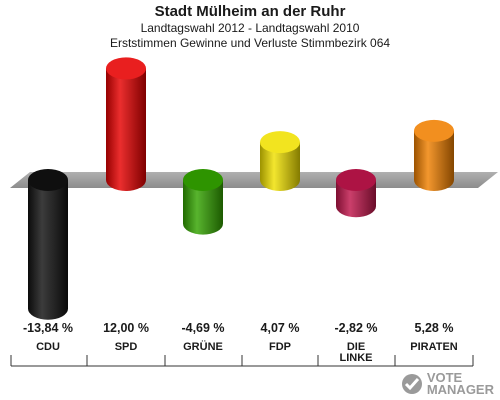 The height and width of the screenshot is (400, 500). What do you see at coordinates (202, 328) in the screenshot?
I see `value-label-gr-ne: -4,69 %` at bounding box center [202, 328].